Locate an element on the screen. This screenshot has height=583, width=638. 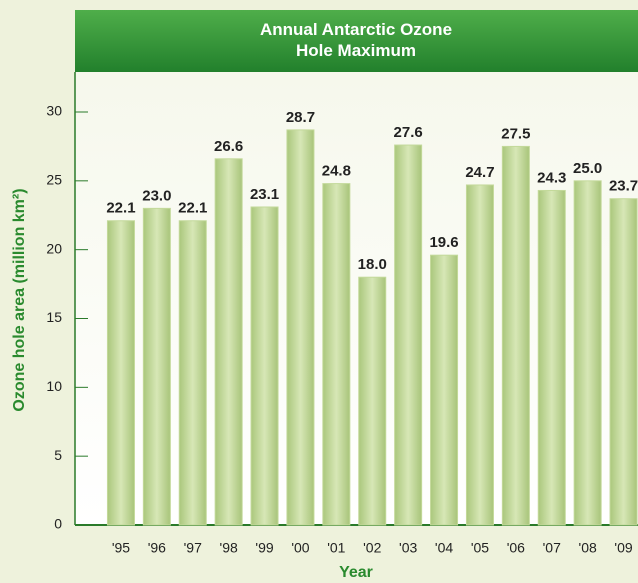
title-banner is located at coordinates (356, 41).